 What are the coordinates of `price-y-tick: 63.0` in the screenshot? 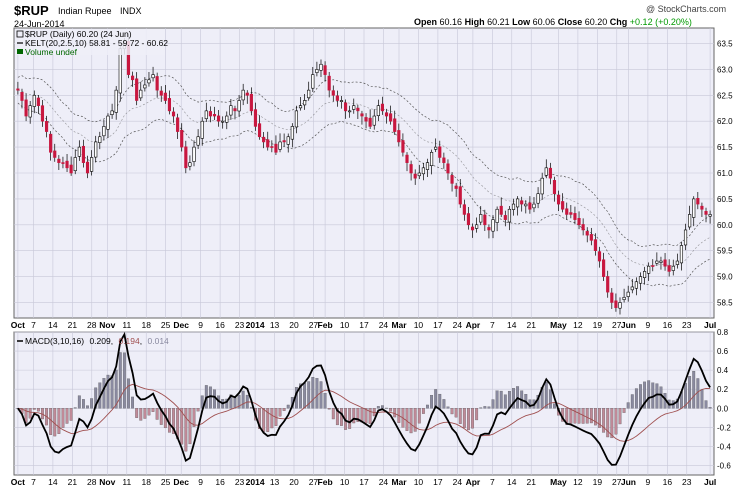 It's located at (725, 69).